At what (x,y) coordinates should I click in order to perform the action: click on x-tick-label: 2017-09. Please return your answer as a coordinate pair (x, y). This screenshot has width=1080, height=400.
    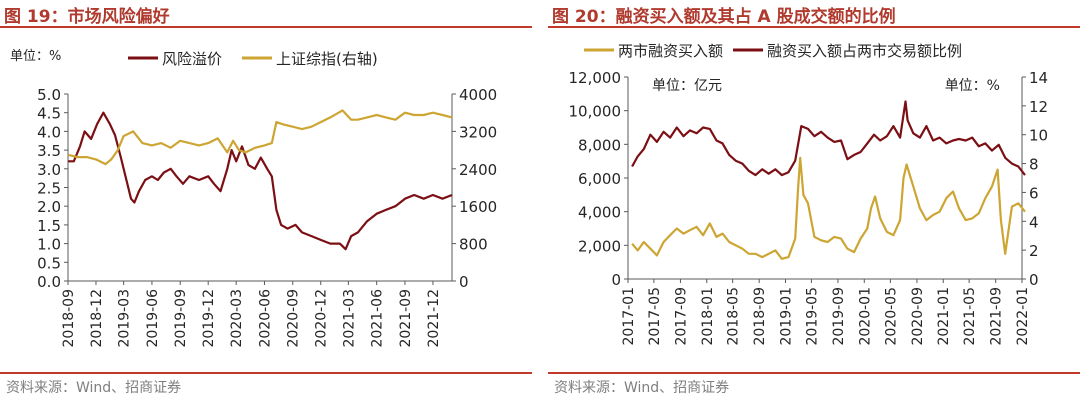
    Looking at the image, I should click on (681, 316).